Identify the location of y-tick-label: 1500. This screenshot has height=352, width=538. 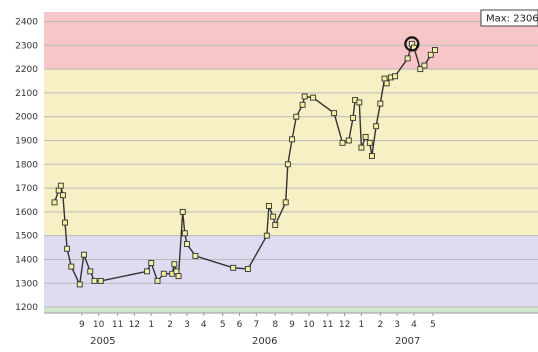
(26, 237).